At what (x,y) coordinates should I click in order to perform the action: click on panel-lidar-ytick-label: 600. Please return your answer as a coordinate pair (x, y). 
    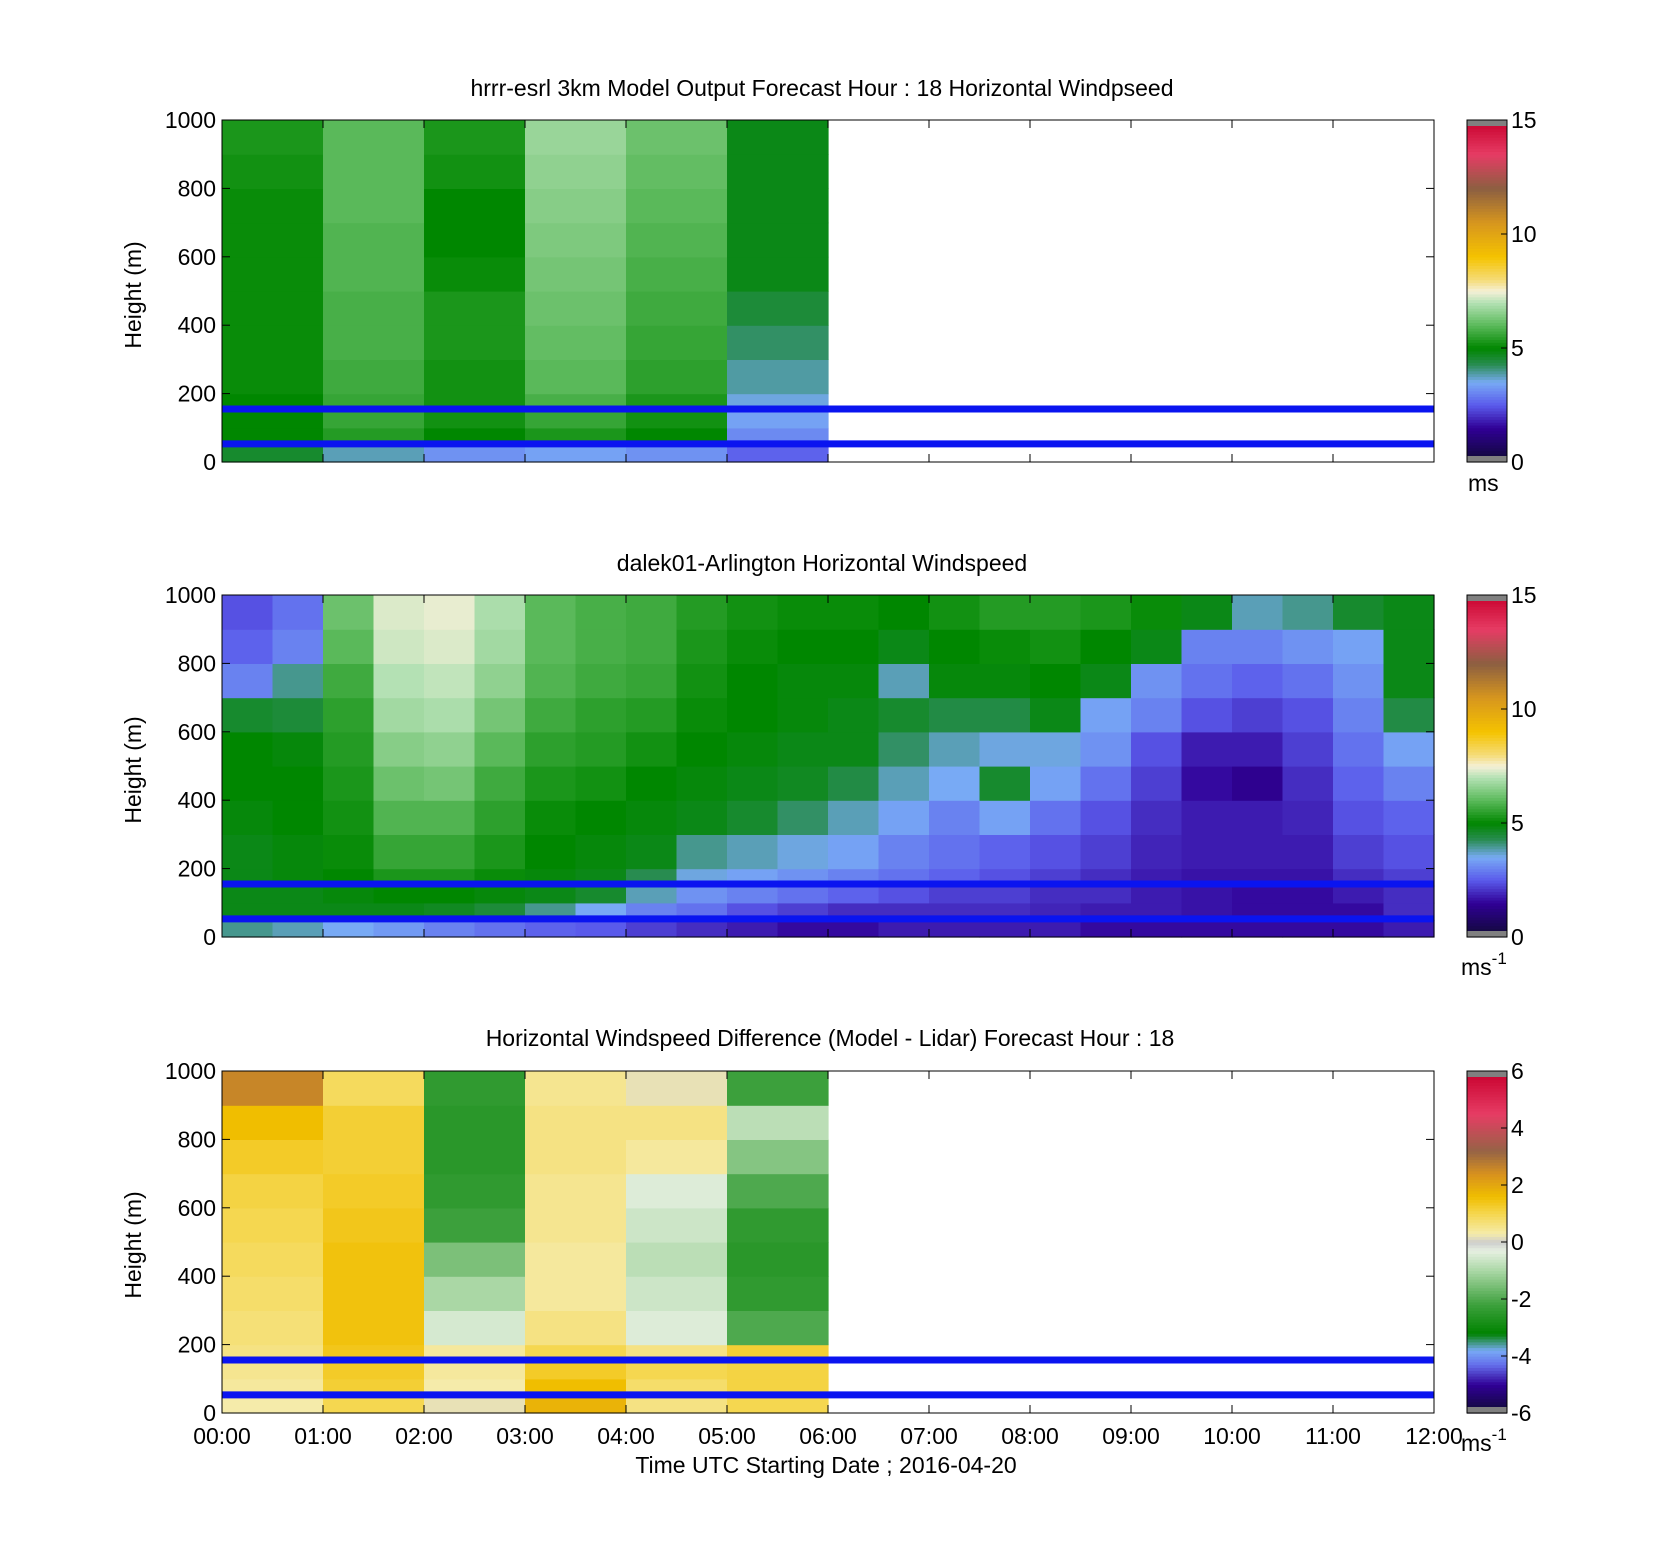
    Looking at the image, I should click on (197, 732).